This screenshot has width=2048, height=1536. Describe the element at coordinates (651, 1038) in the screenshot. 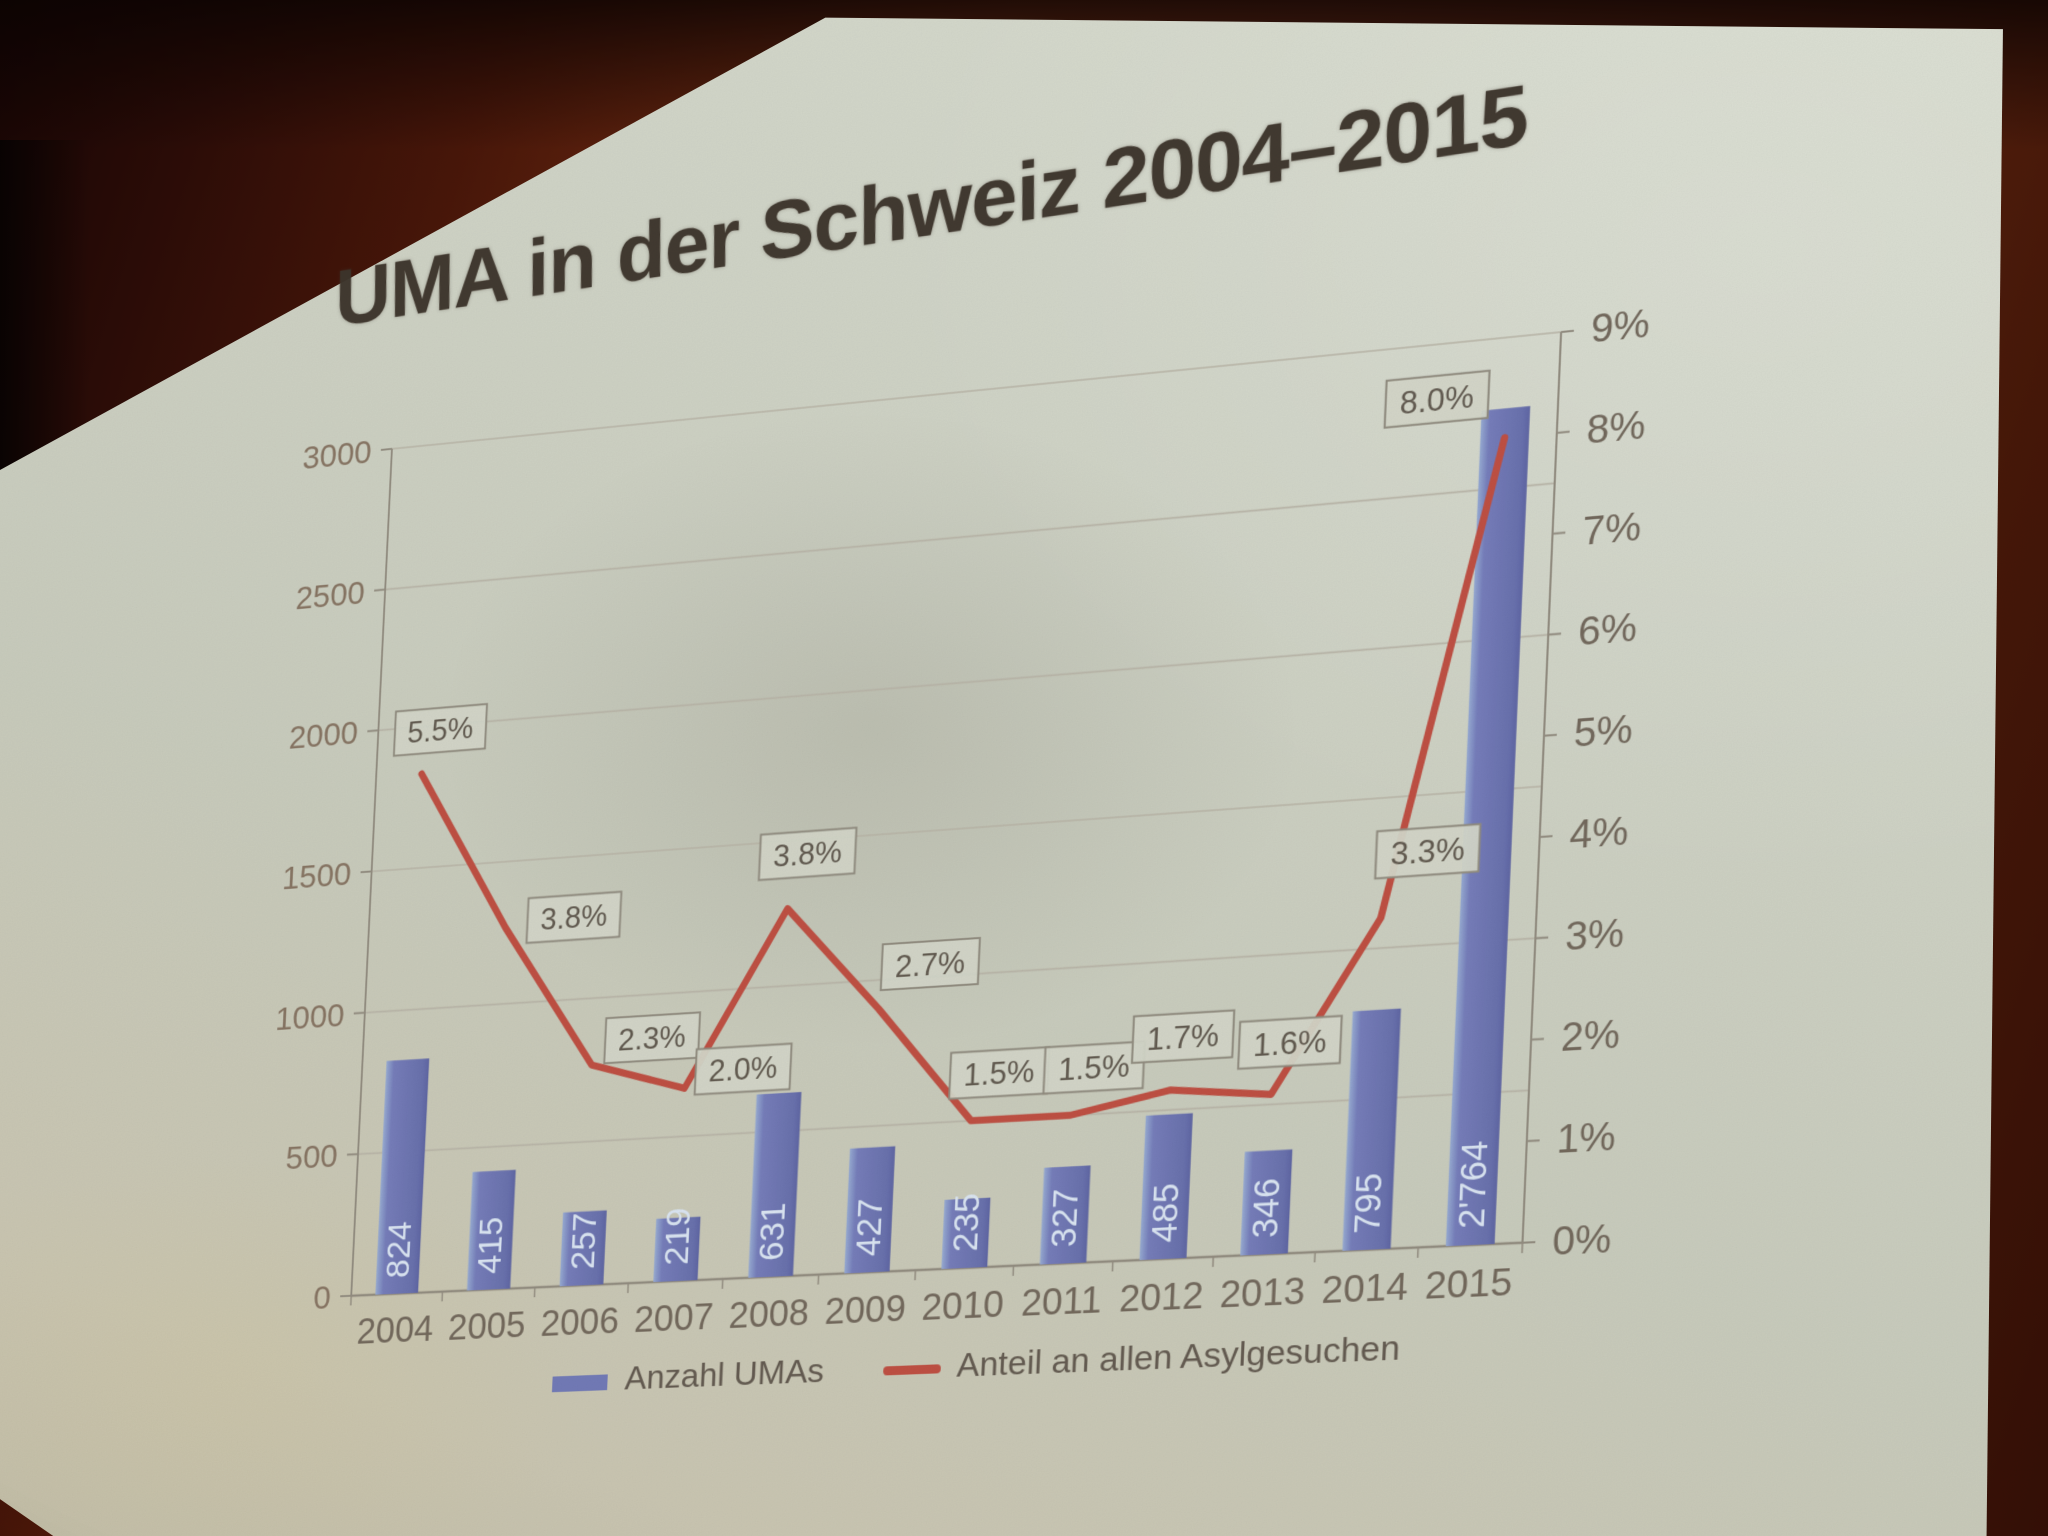

I see `percent-label: 2.3%` at that location.